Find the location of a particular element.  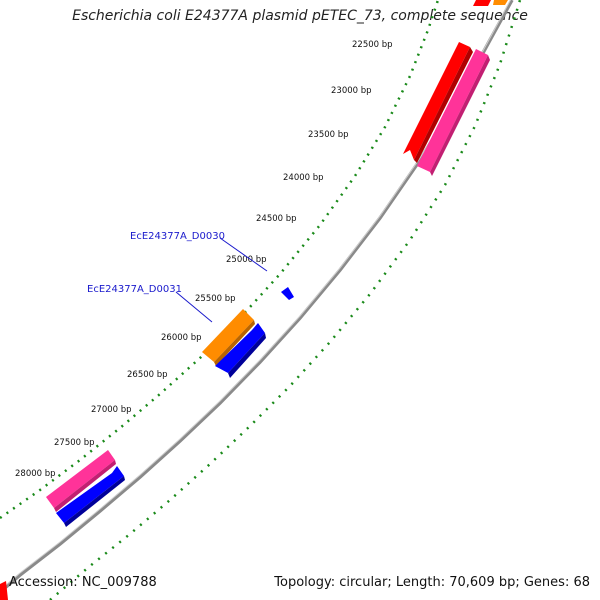

feature-red-bottom-fragment is located at coordinates (4, 590).